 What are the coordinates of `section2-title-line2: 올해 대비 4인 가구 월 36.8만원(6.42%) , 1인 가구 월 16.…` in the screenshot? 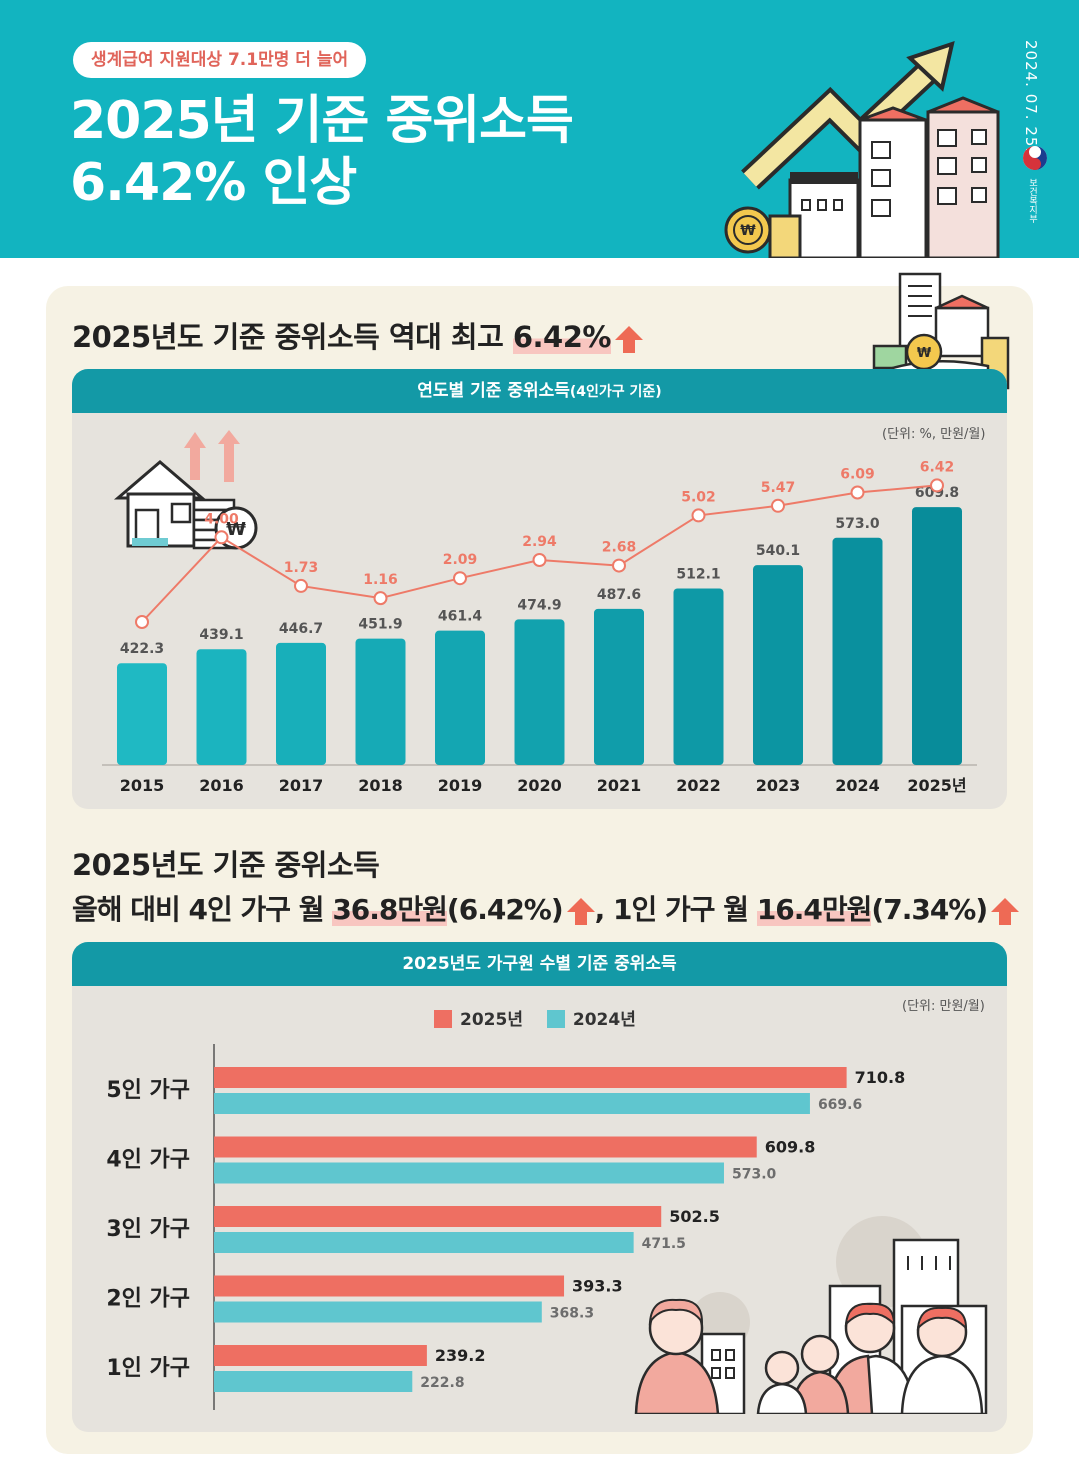 It's located at (546, 908).